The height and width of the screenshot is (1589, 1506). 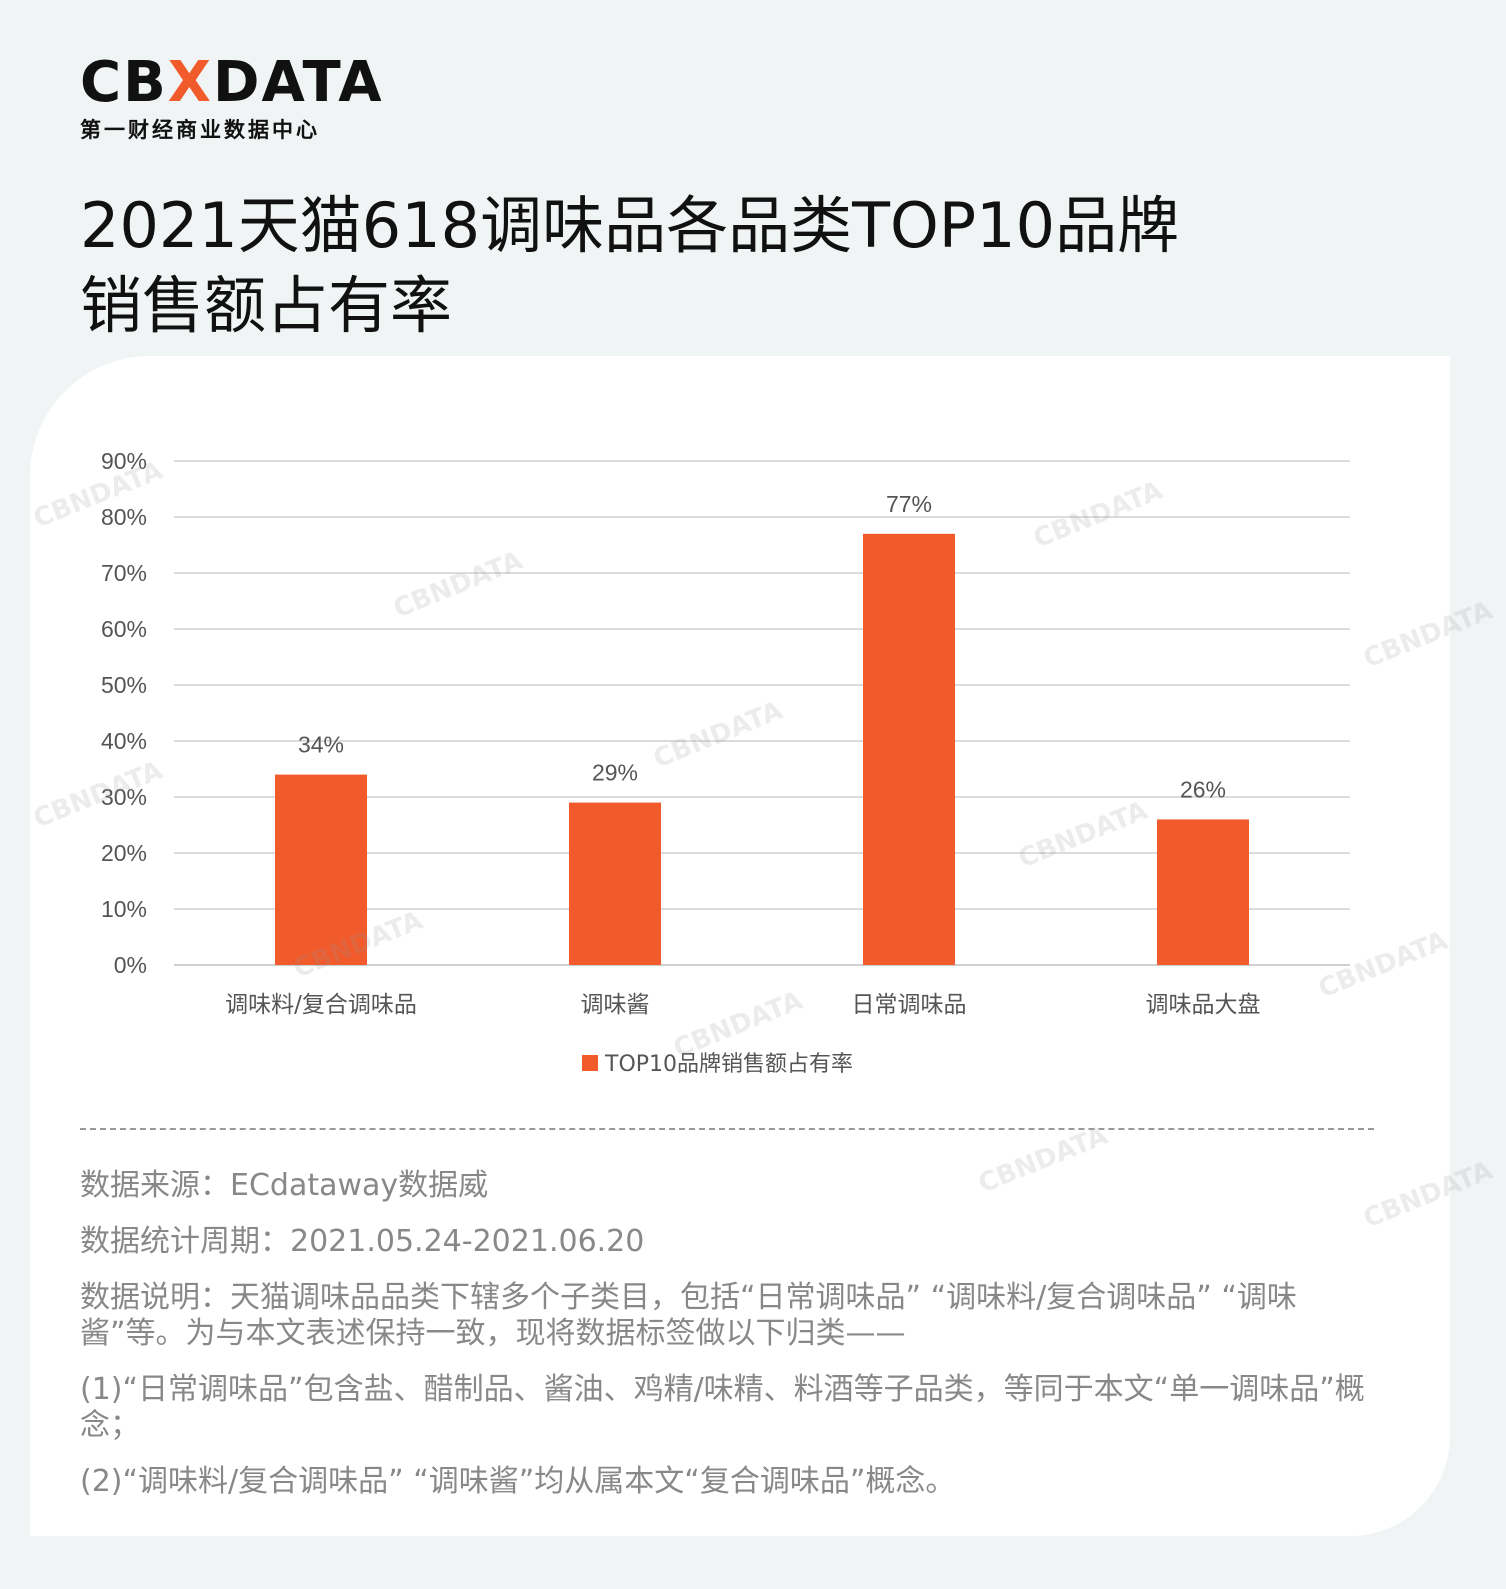 I want to click on y-tick-label: 30%, so click(x=124, y=797).